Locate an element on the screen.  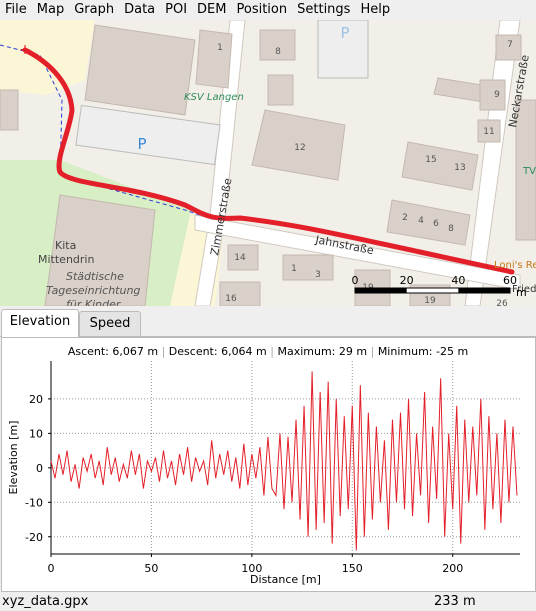
house-number: 9 is located at coordinates (497, 95).